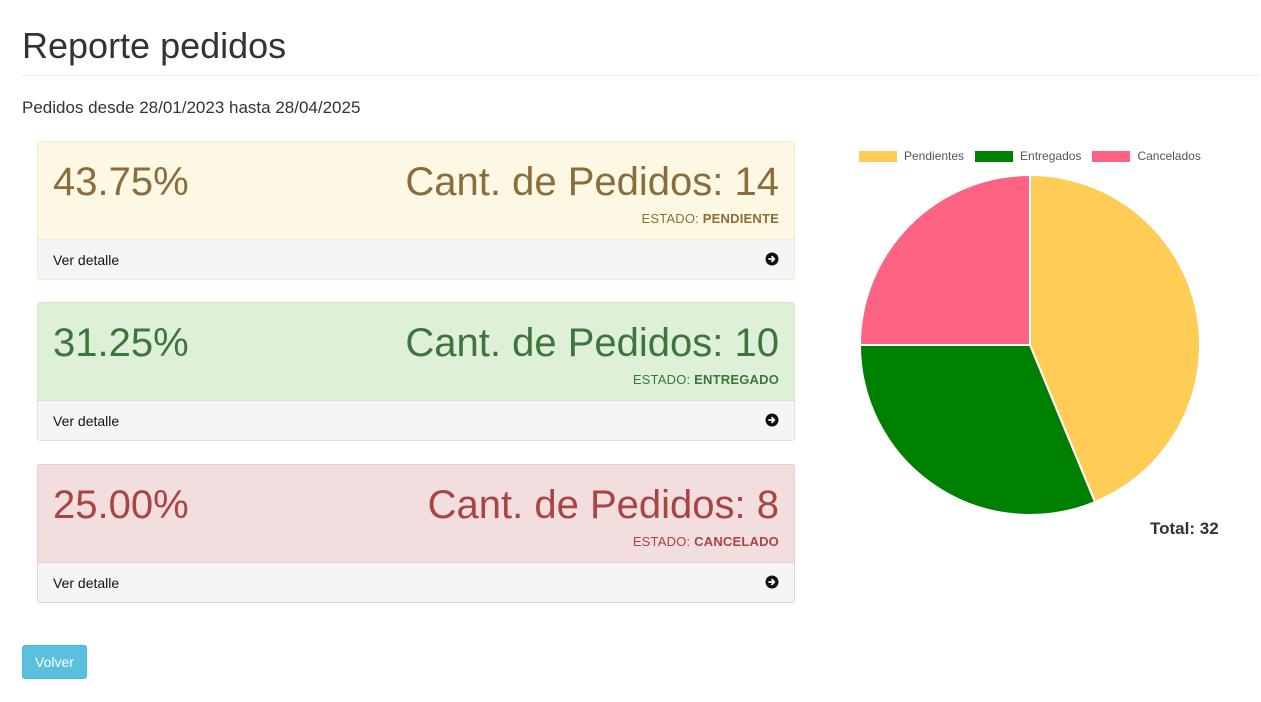  Describe the element at coordinates (592, 182) in the screenshot. I see `panel-count: Cant. de Pedidos: 14` at that location.